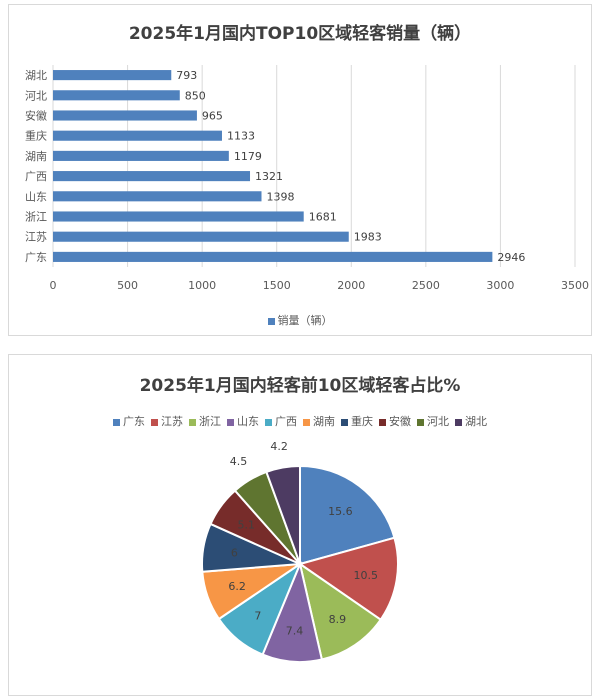 The image size is (600, 700). What do you see at coordinates (351, 285) in the screenshot?
I see `x-tick-label-4: 2000` at bounding box center [351, 285].